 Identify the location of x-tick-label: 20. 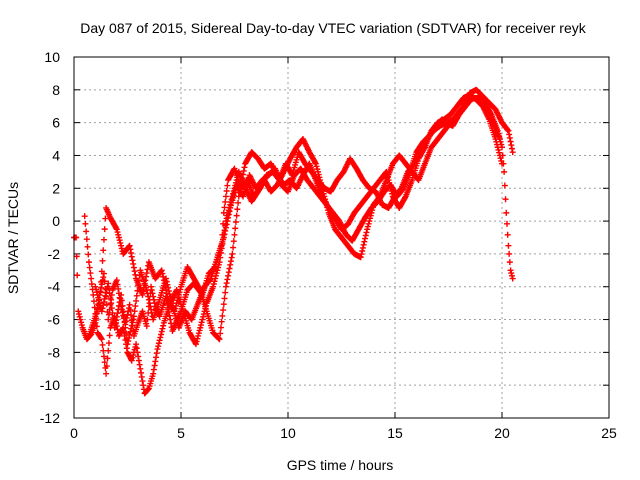
(502, 433).